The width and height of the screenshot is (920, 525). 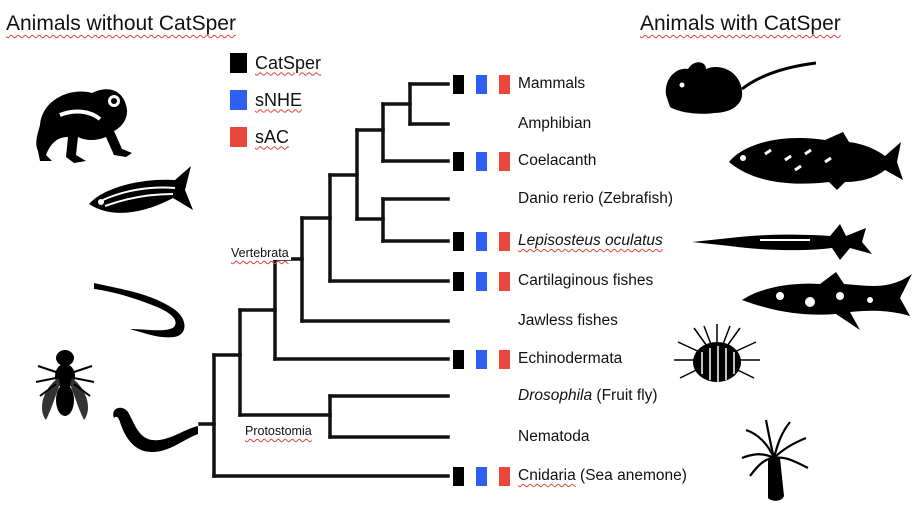 I want to click on taxon-label-coelacanth: Coelacanth, so click(x=557, y=160).